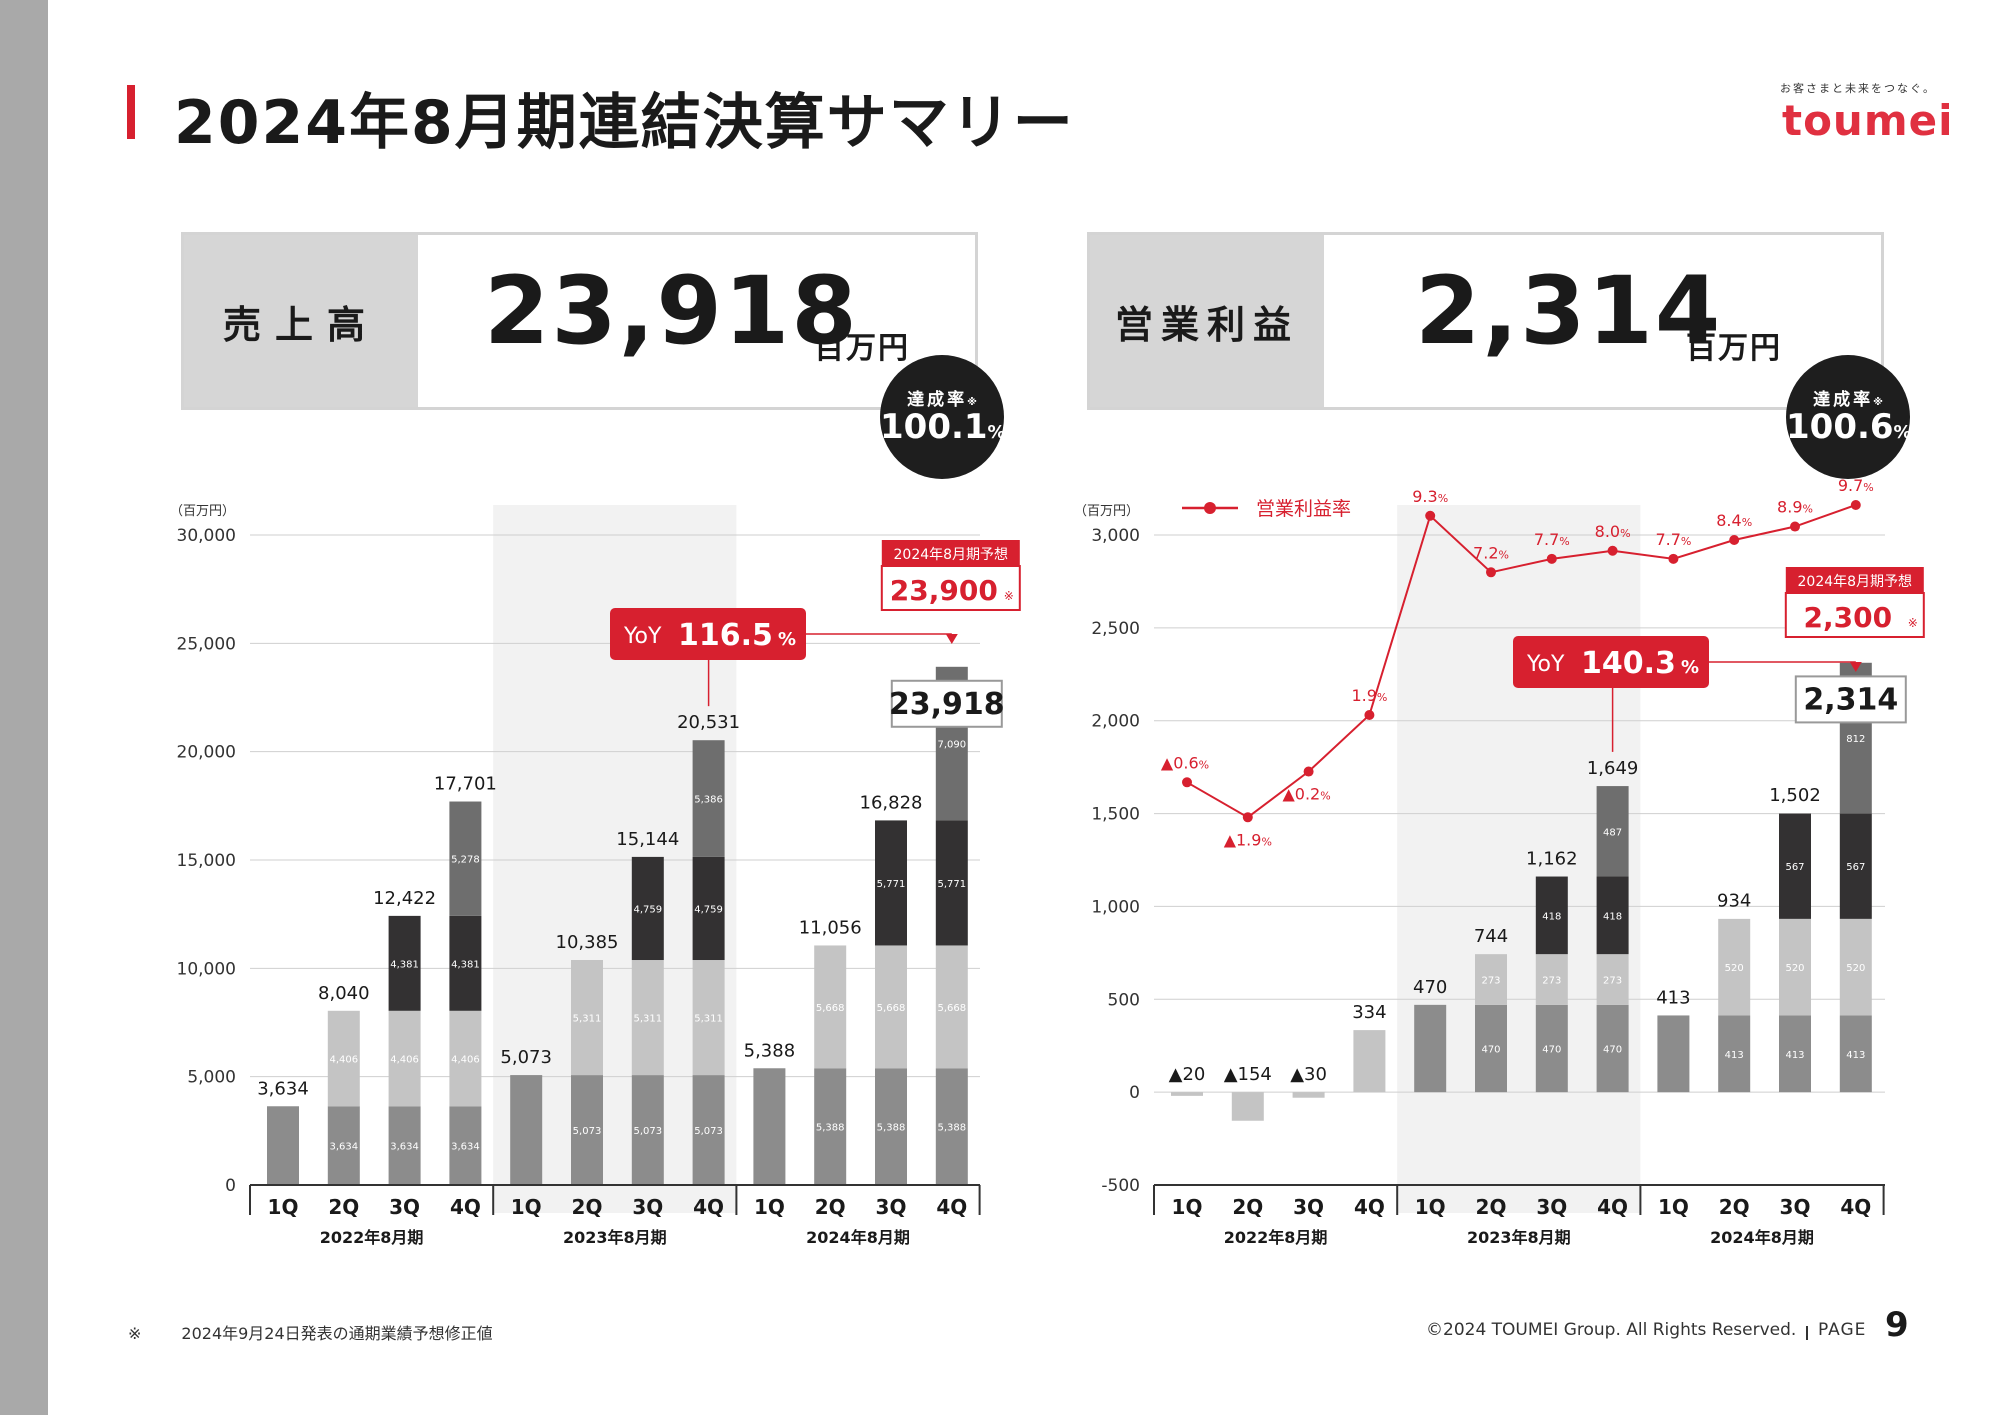 The image size is (2000, 1415). What do you see at coordinates (951, 639) in the screenshot?
I see `c0-yoy-arrow` at bounding box center [951, 639].